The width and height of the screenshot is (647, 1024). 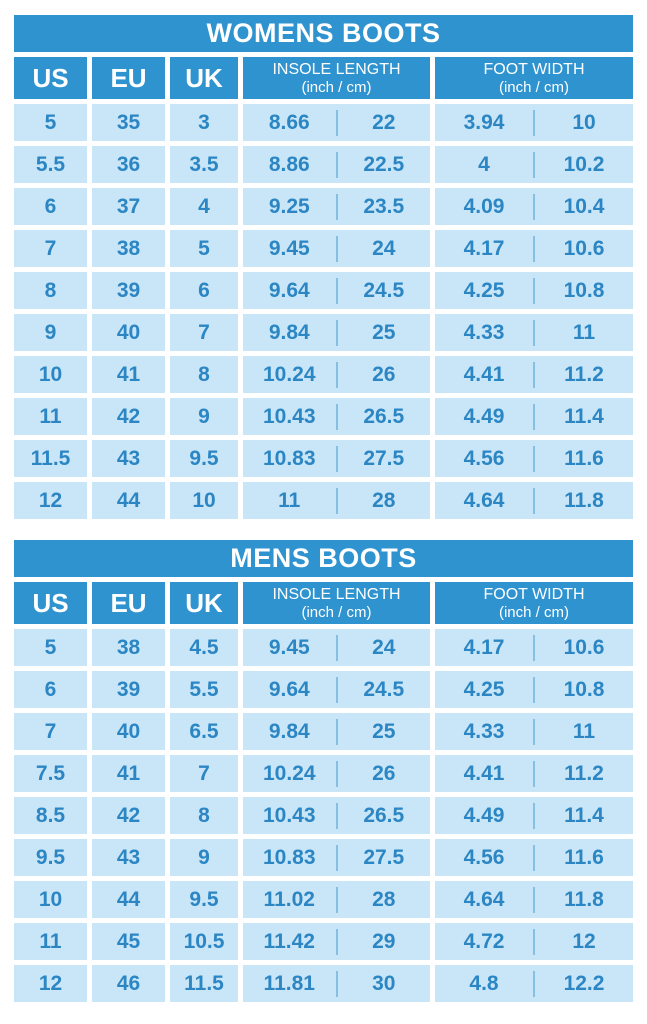 I want to click on us-size-cell: 6, so click(x=50, y=689).